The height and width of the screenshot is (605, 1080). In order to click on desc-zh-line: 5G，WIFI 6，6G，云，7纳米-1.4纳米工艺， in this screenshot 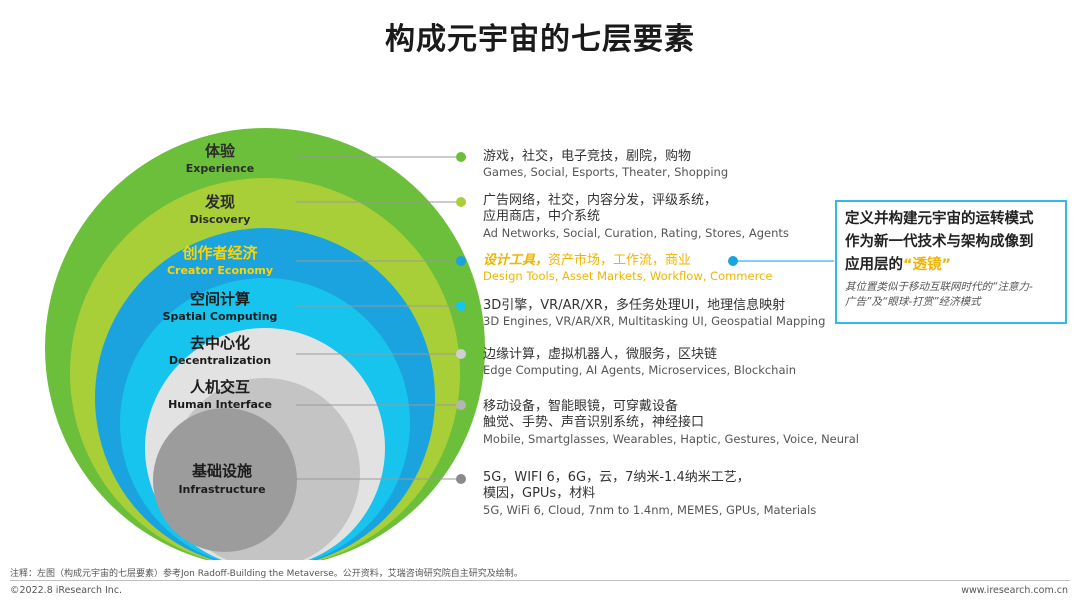, I will do `click(616, 477)`.